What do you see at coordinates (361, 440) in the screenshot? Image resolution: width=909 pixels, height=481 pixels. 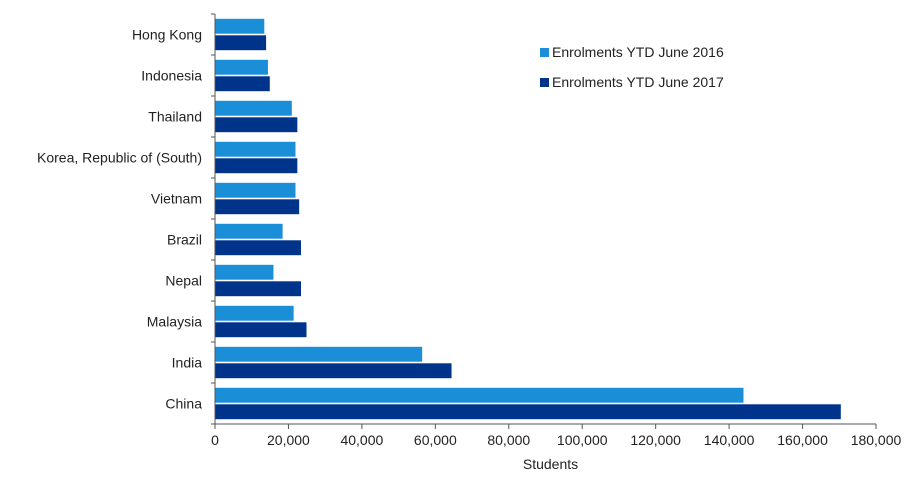 I see `x-tick-label: 40,000` at bounding box center [361, 440].